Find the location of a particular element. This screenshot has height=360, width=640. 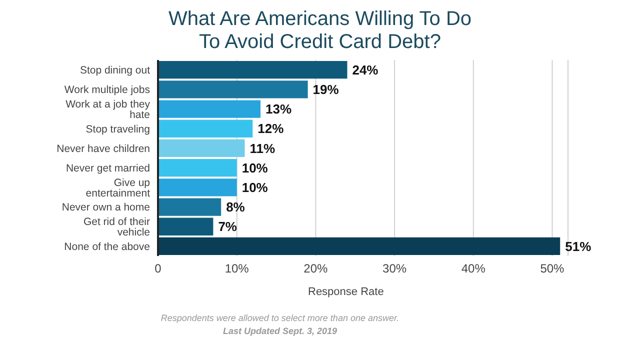

x-tick-label: 30% is located at coordinates (394, 269).